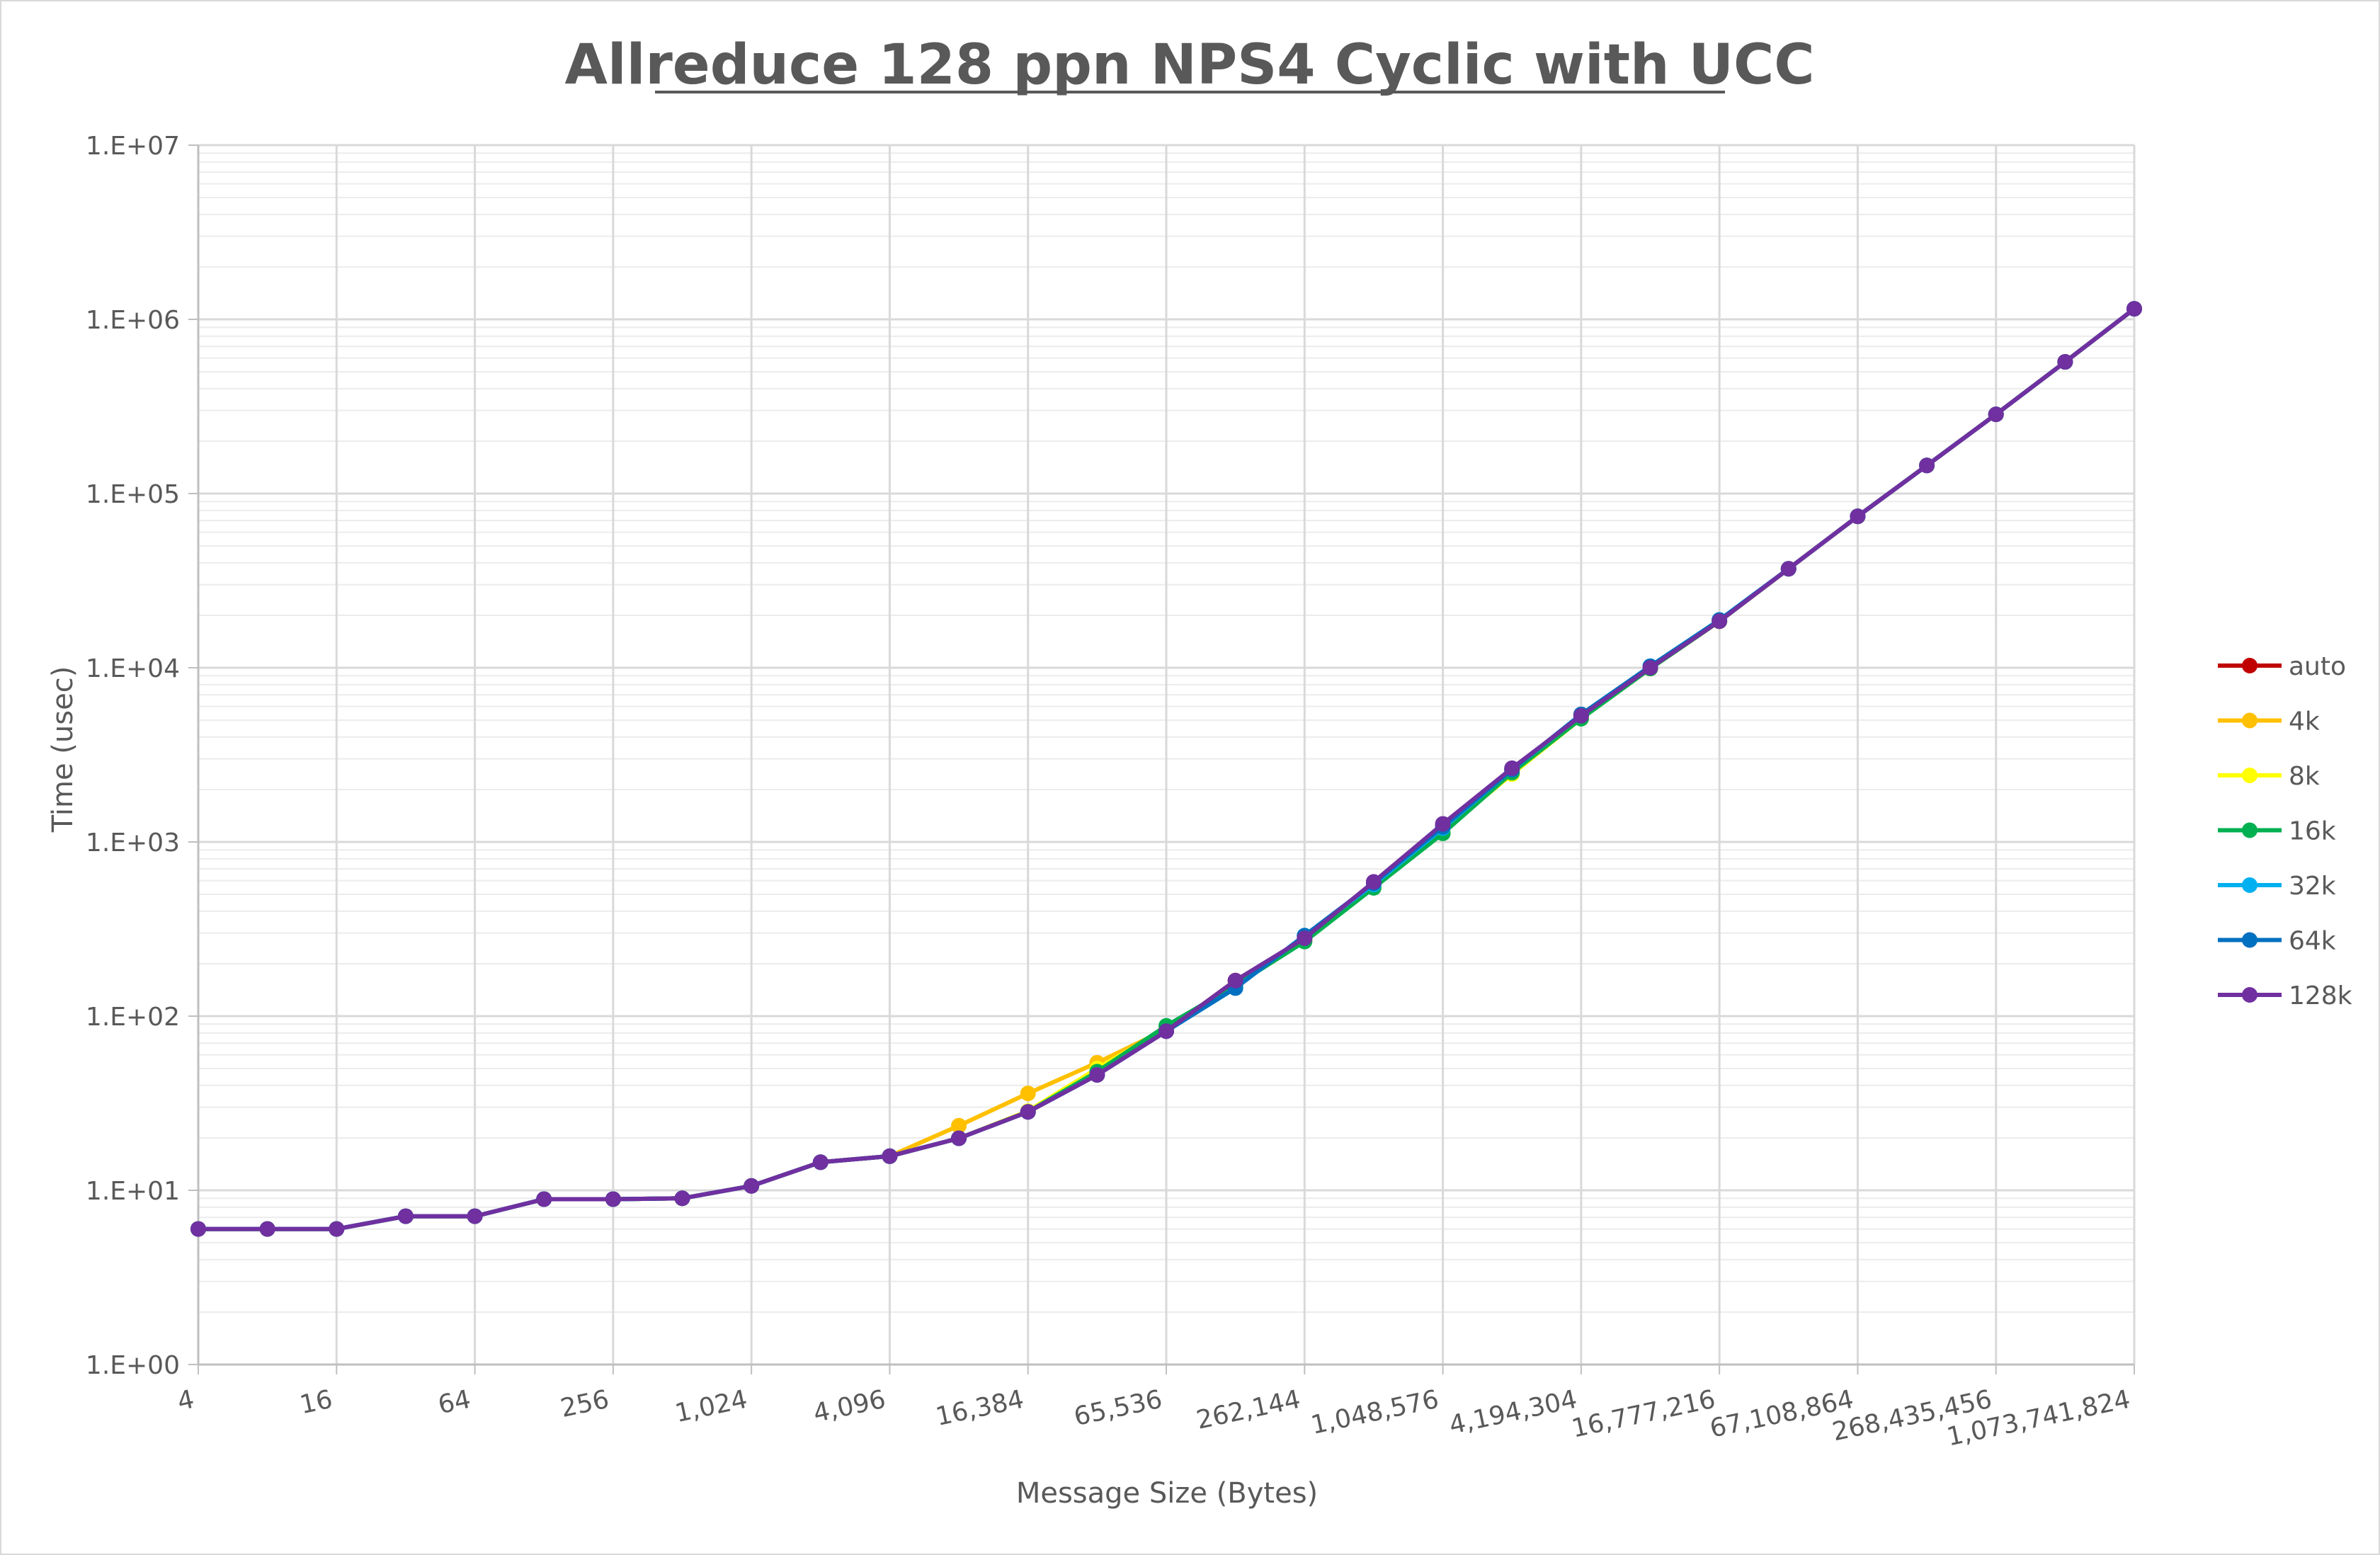 This screenshot has width=2380, height=1555. Describe the element at coordinates (454, 1402) in the screenshot. I see `x-tick-label: 64` at that location.